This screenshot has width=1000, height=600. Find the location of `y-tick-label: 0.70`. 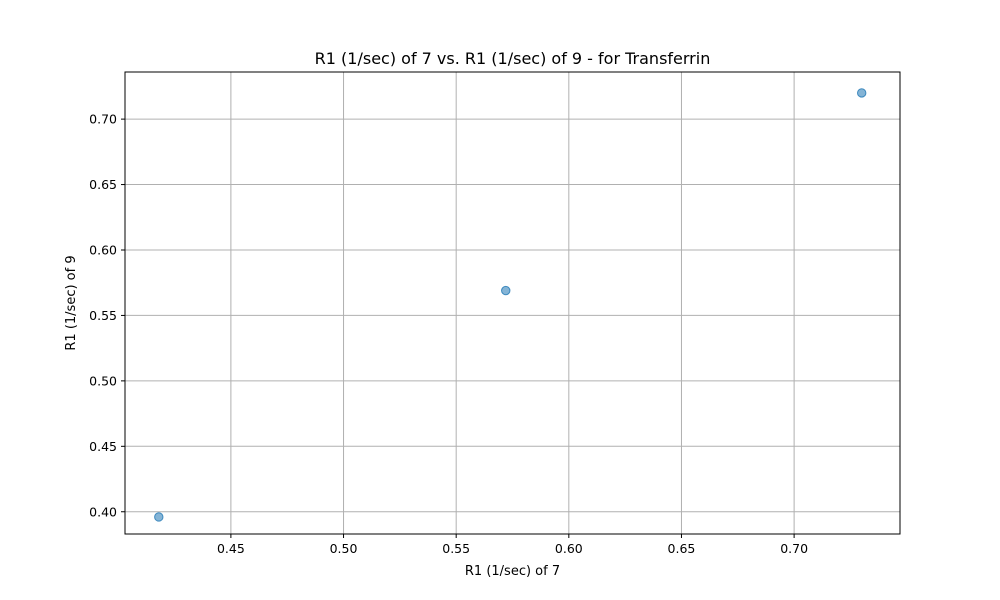

y-tick-label: 0.70 is located at coordinates (103, 119).